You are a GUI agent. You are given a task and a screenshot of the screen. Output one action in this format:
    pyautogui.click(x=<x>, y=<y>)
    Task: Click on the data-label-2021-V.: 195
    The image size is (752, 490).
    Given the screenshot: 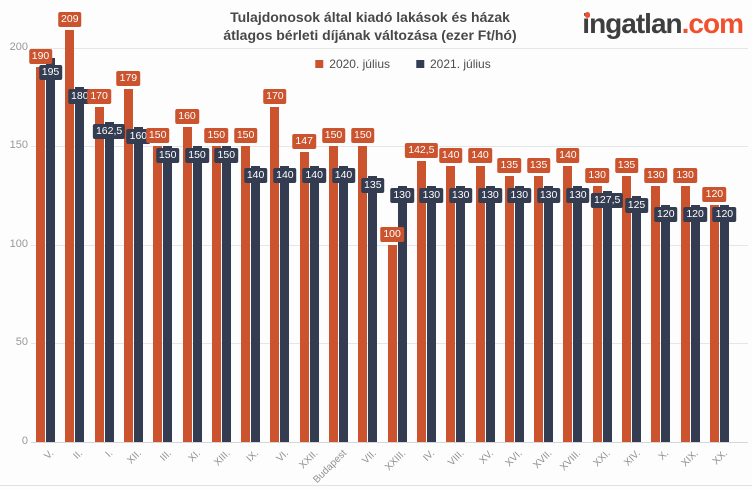 What is the action you would take?
    pyautogui.click(x=50, y=73)
    